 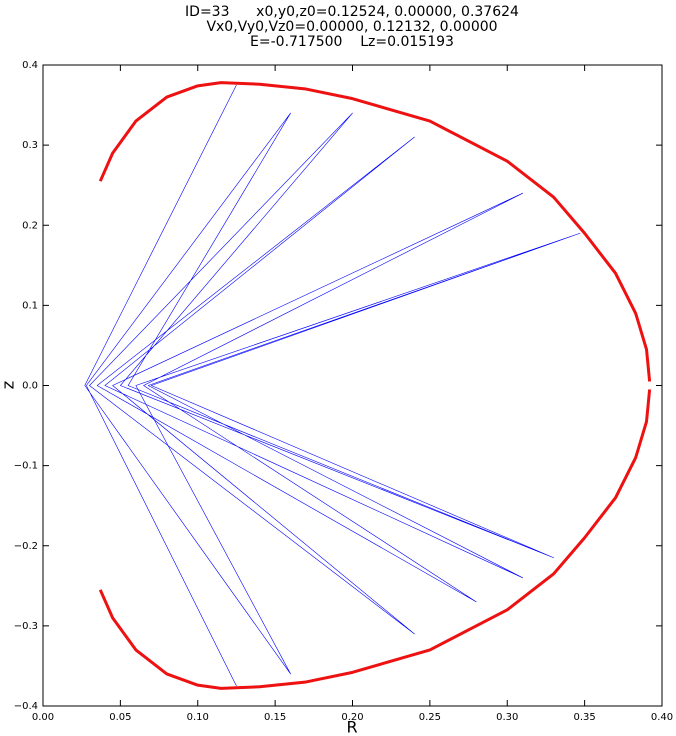 What do you see at coordinates (26, 546) in the screenshot?
I see `y-tick-label: −0.2` at bounding box center [26, 546].